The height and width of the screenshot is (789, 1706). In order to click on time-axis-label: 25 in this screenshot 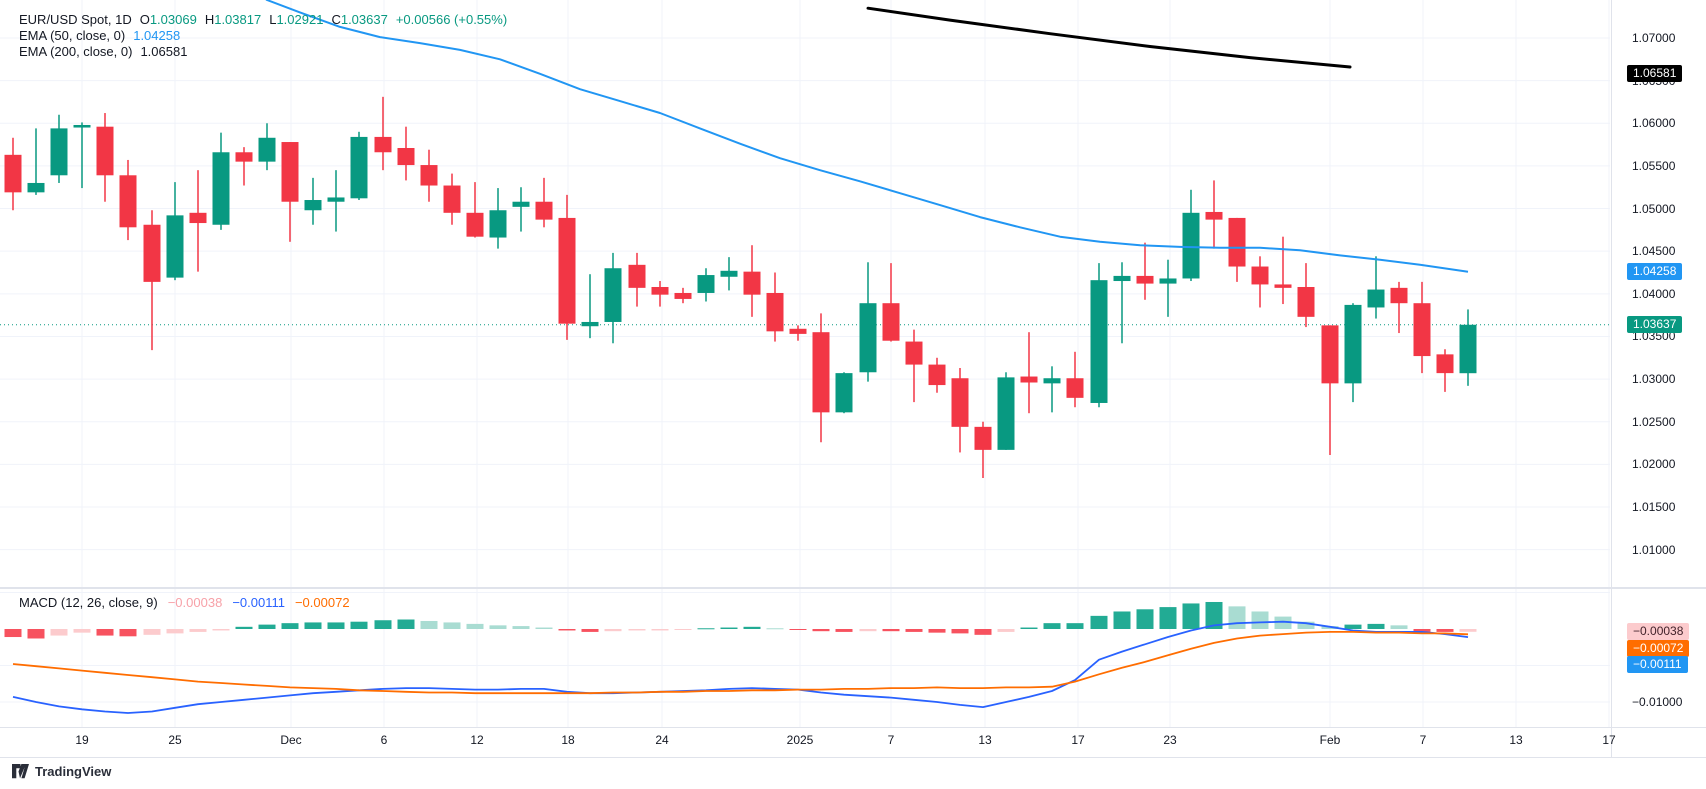, I will do `click(175, 740)`.